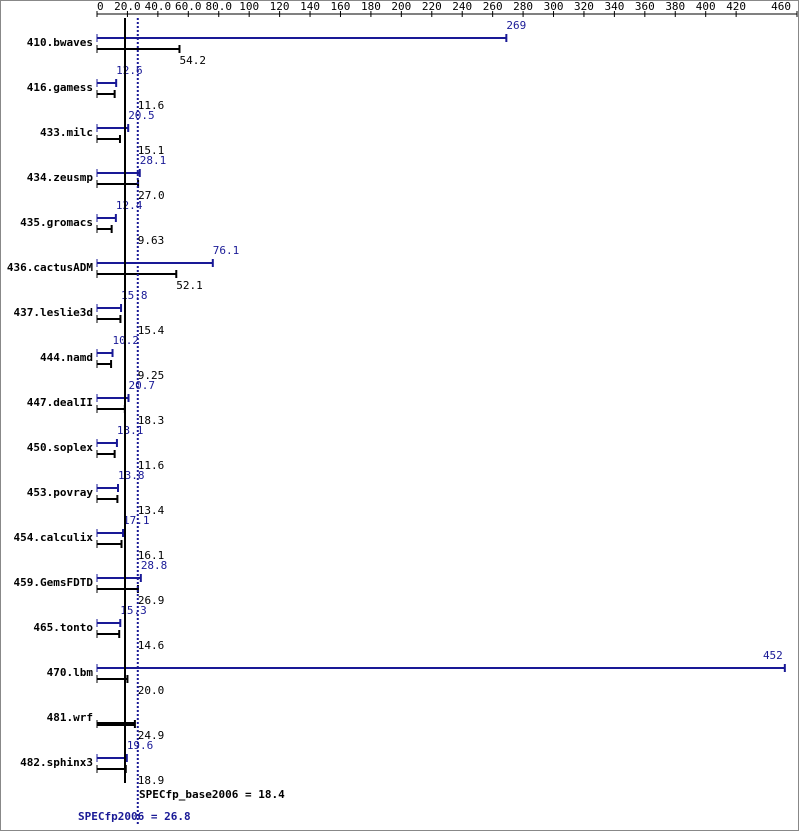 The width and height of the screenshot is (799, 831). Describe the element at coordinates (736, 6) in the screenshot. I see `x-tick-label: 420` at that location.